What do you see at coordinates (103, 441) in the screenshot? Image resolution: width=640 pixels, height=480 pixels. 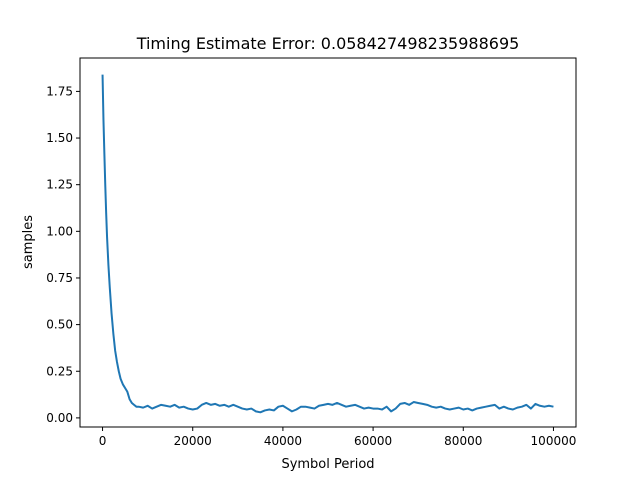 I see `x-tick-label: 0` at bounding box center [103, 441].